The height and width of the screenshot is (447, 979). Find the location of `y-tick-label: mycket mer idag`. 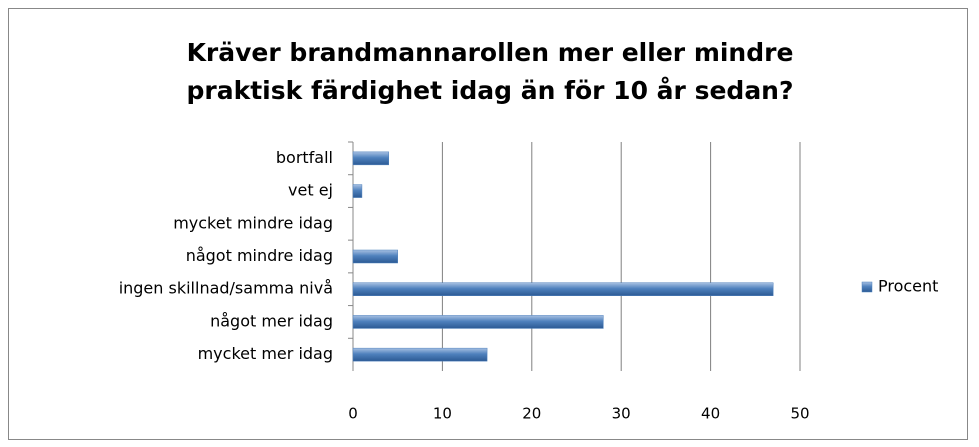

y-tick-label: mycket mer idag is located at coordinates (265, 353).